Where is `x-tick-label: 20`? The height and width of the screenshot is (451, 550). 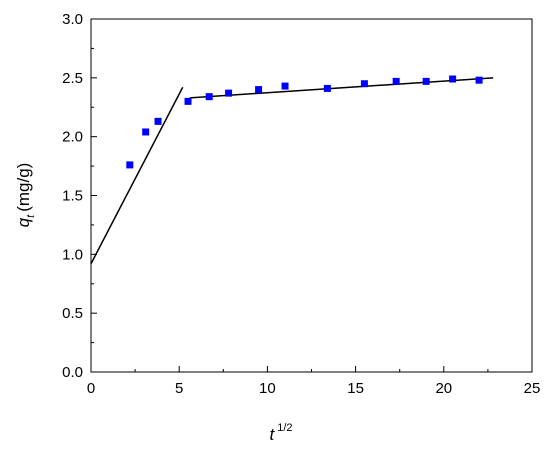 x-tick-label: 20 is located at coordinates (443, 388).